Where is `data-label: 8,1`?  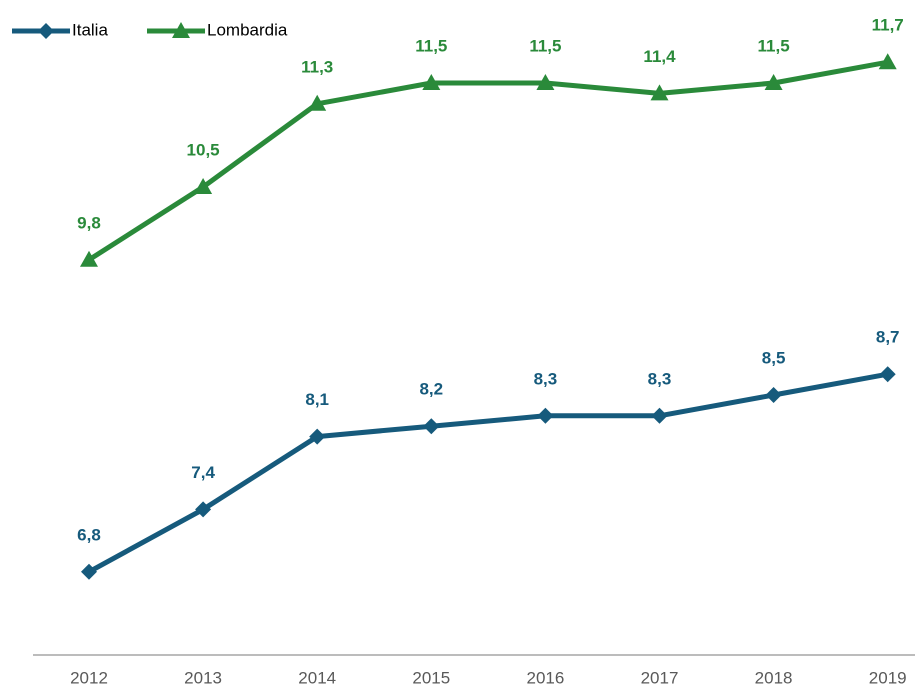
data-label: 8,1 is located at coordinates (317, 399).